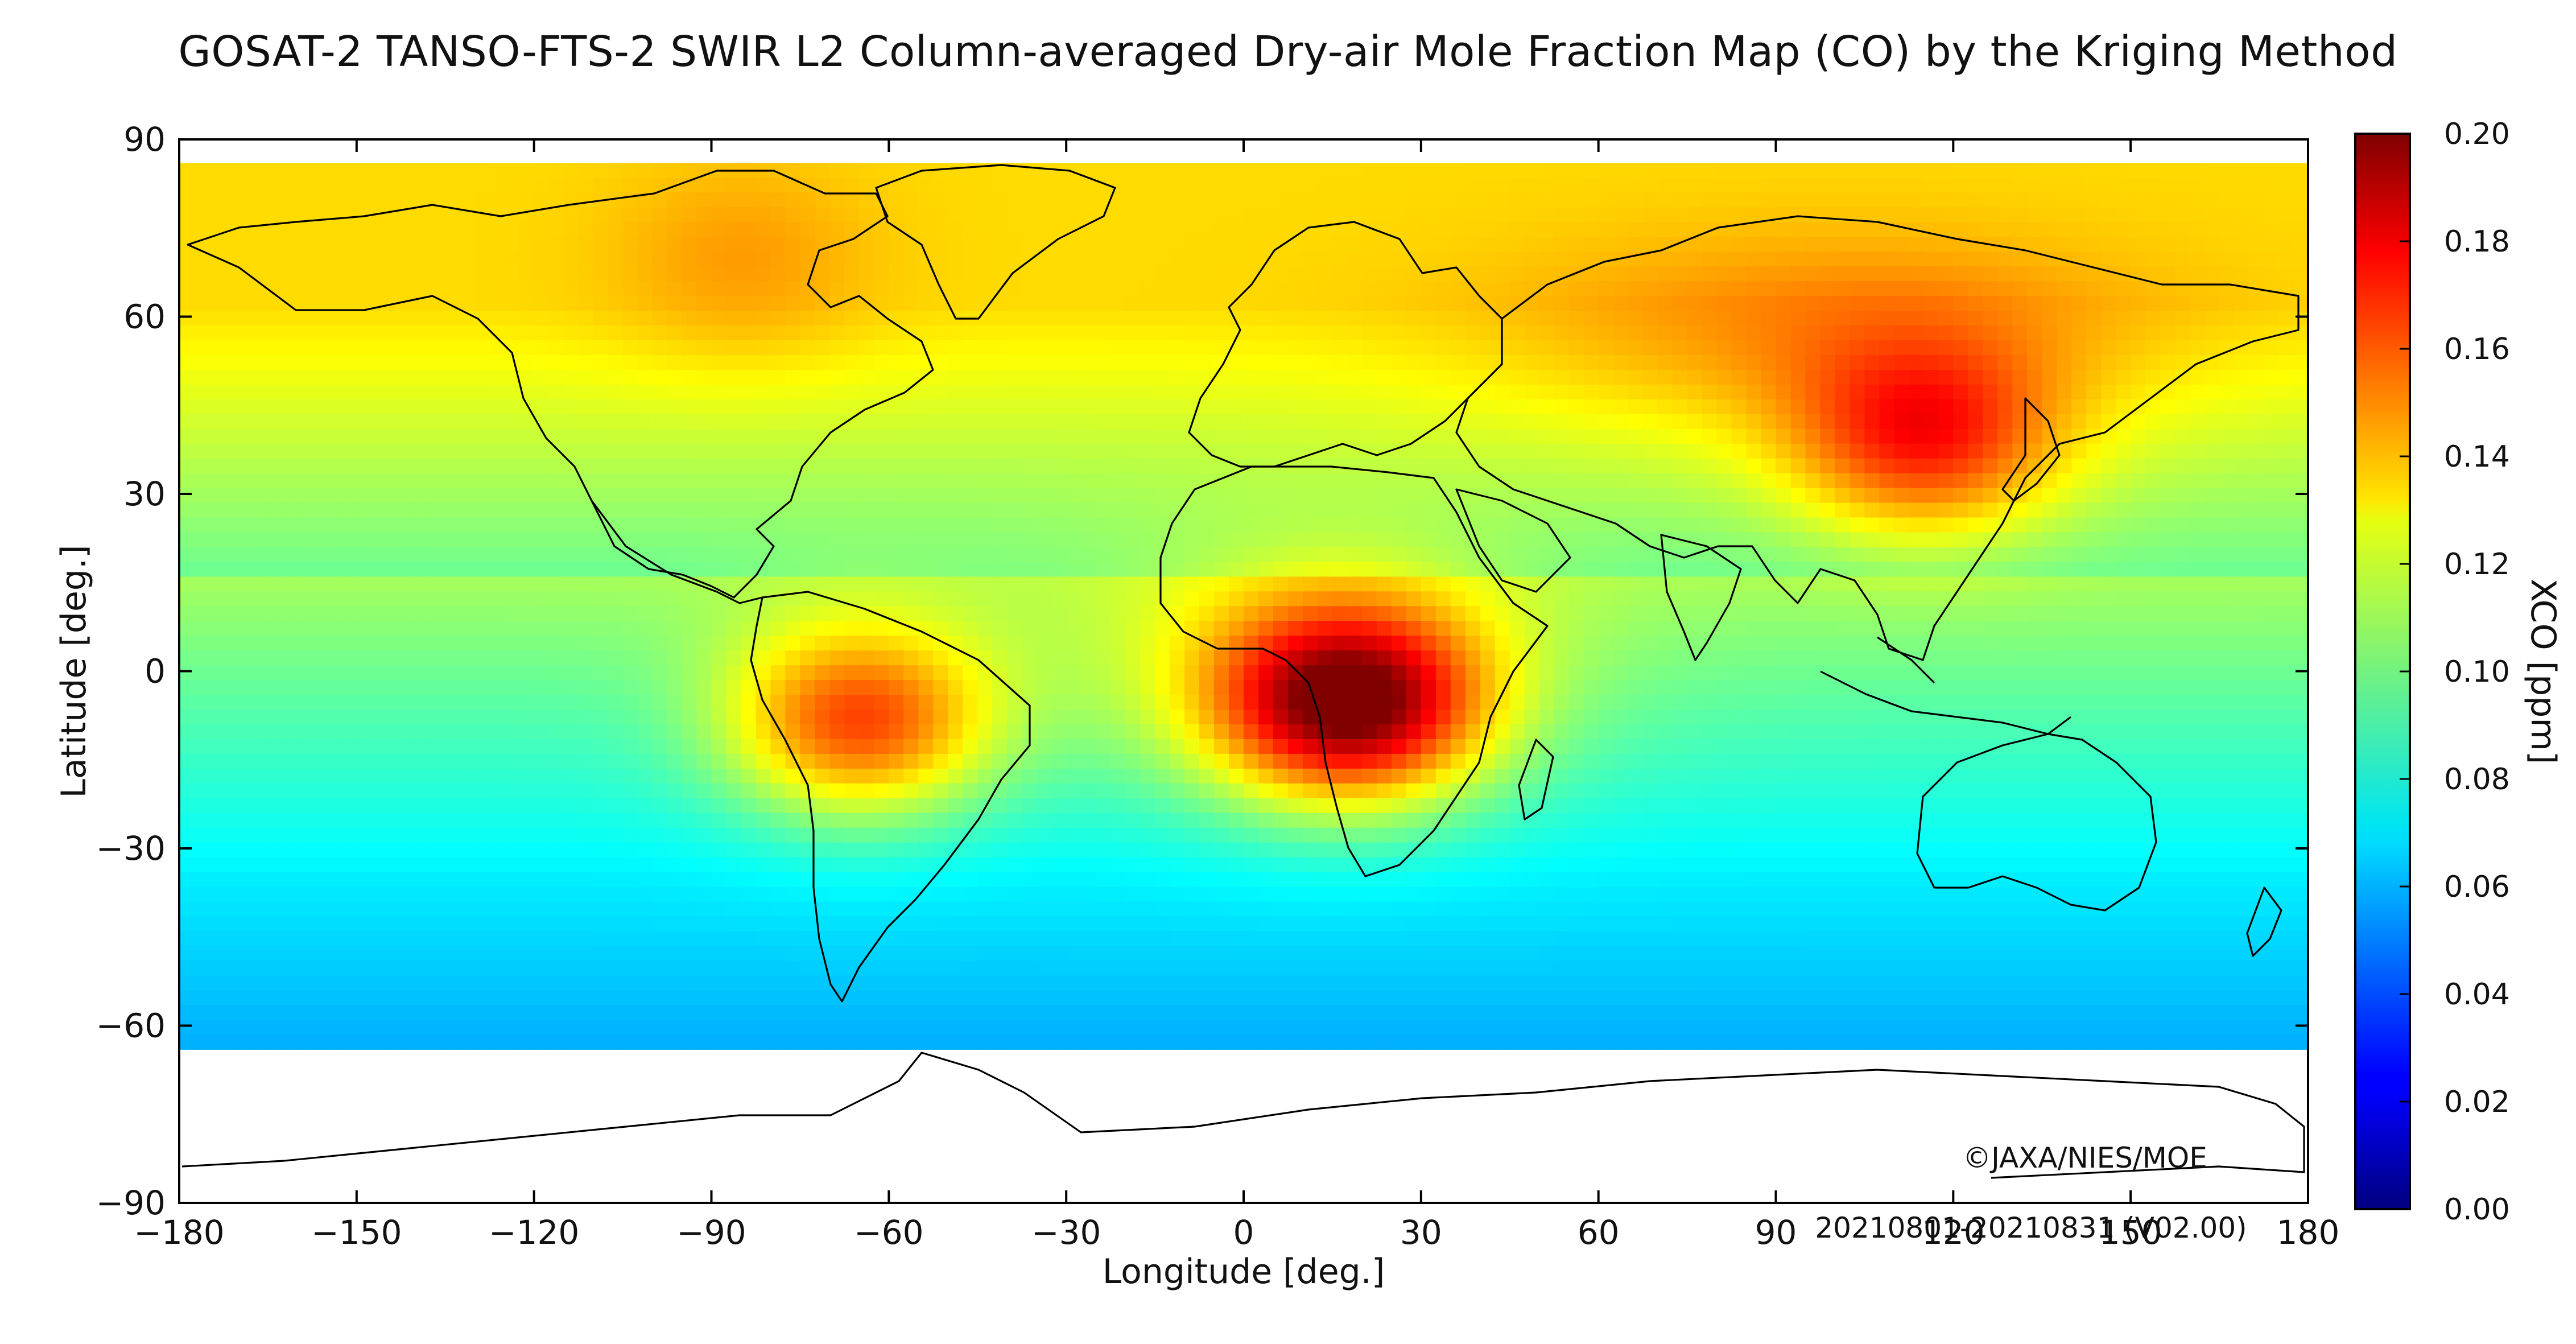  Describe the element at coordinates (1244, 1272) in the screenshot. I see `x-axis-title: Longitude [deg.]` at that location.